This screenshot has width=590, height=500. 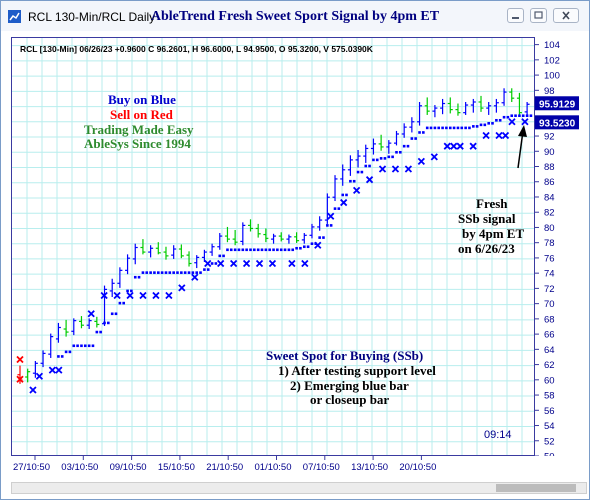 What do you see at coordinates (299, 488) in the screenshot?
I see `horizontal-scrollbar` at bounding box center [299, 488].